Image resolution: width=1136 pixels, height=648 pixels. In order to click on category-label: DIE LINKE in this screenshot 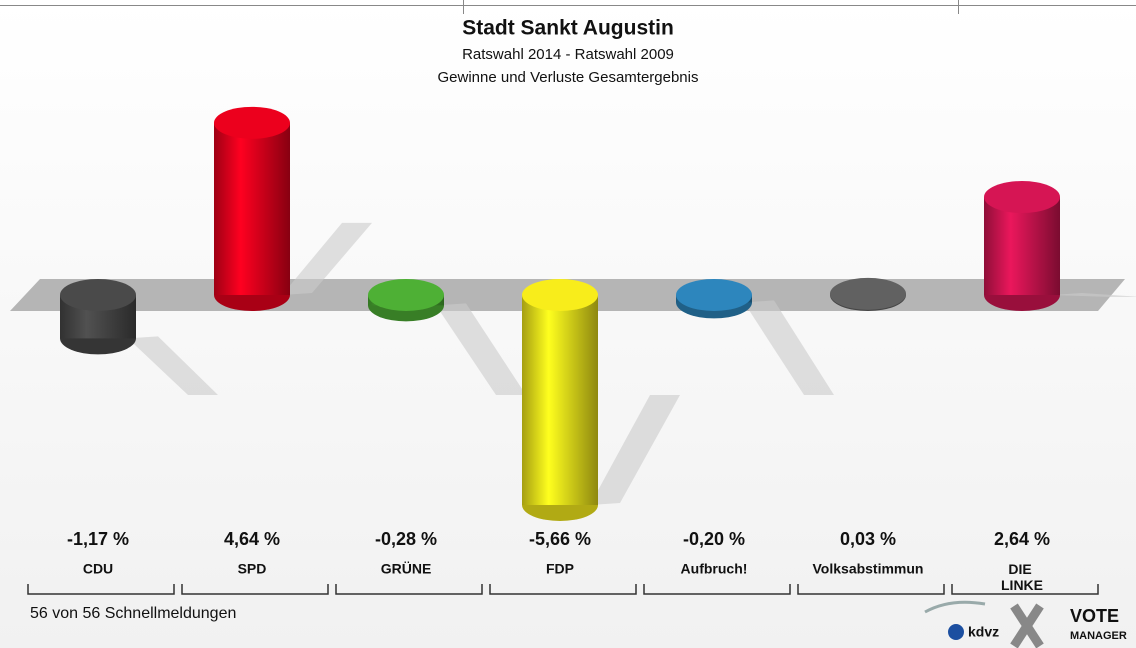, I will do `click(1022, 577)`.